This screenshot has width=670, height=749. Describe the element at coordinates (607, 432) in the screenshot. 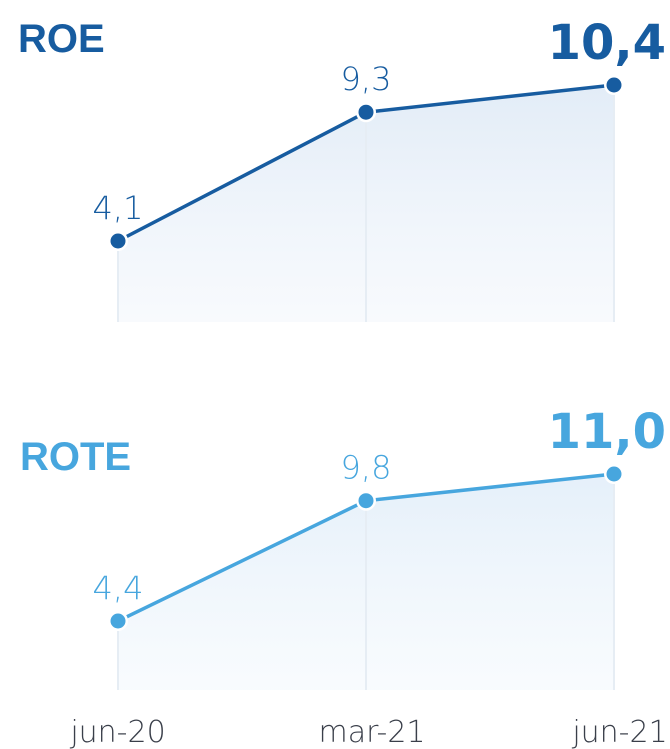

I see `data-label: 11,0` at that location.